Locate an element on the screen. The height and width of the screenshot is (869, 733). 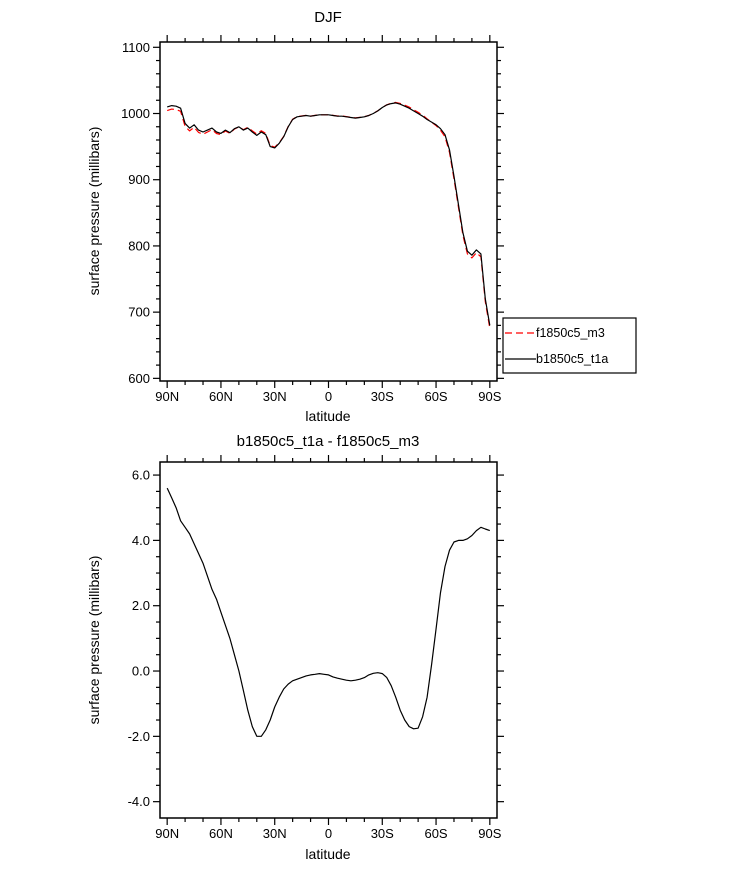
legend-box is located at coordinates (569, 345).